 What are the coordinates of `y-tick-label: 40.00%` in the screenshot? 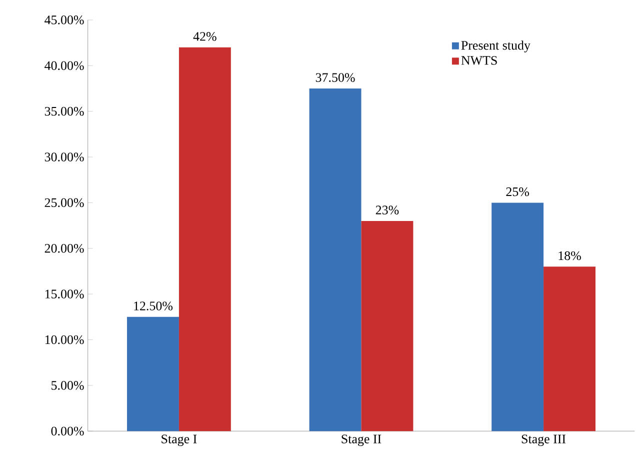 It's located at (64, 65).